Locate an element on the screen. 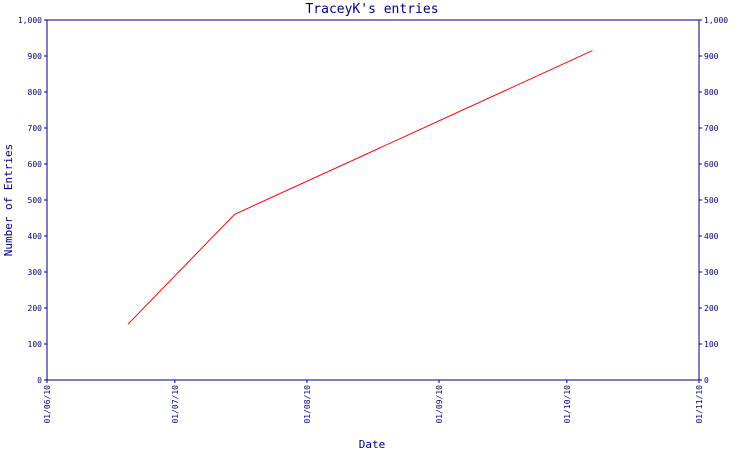 Image resolution: width=750 pixels, height=450 pixels. y-tick-label-left: 300 is located at coordinates (35, 272).